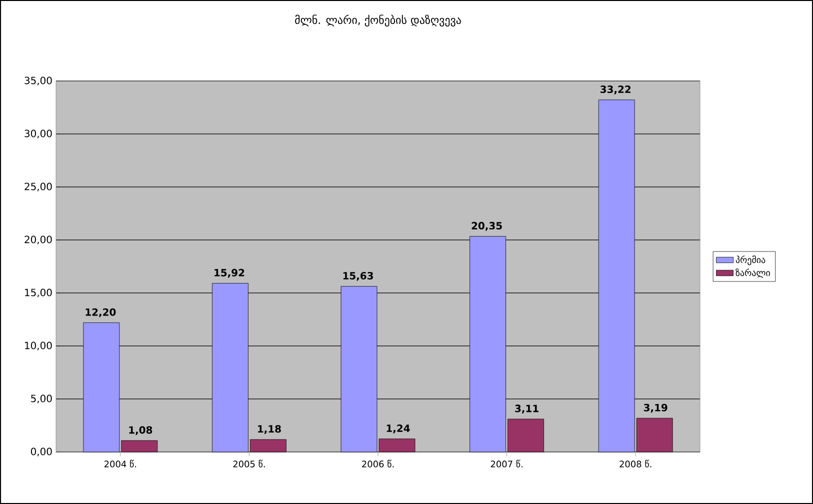 The height and width of the screenshot is (504, 813). Describe the element at coordinates (269, 429) in the screenshot. I see `data-label: 1,18` at that location.